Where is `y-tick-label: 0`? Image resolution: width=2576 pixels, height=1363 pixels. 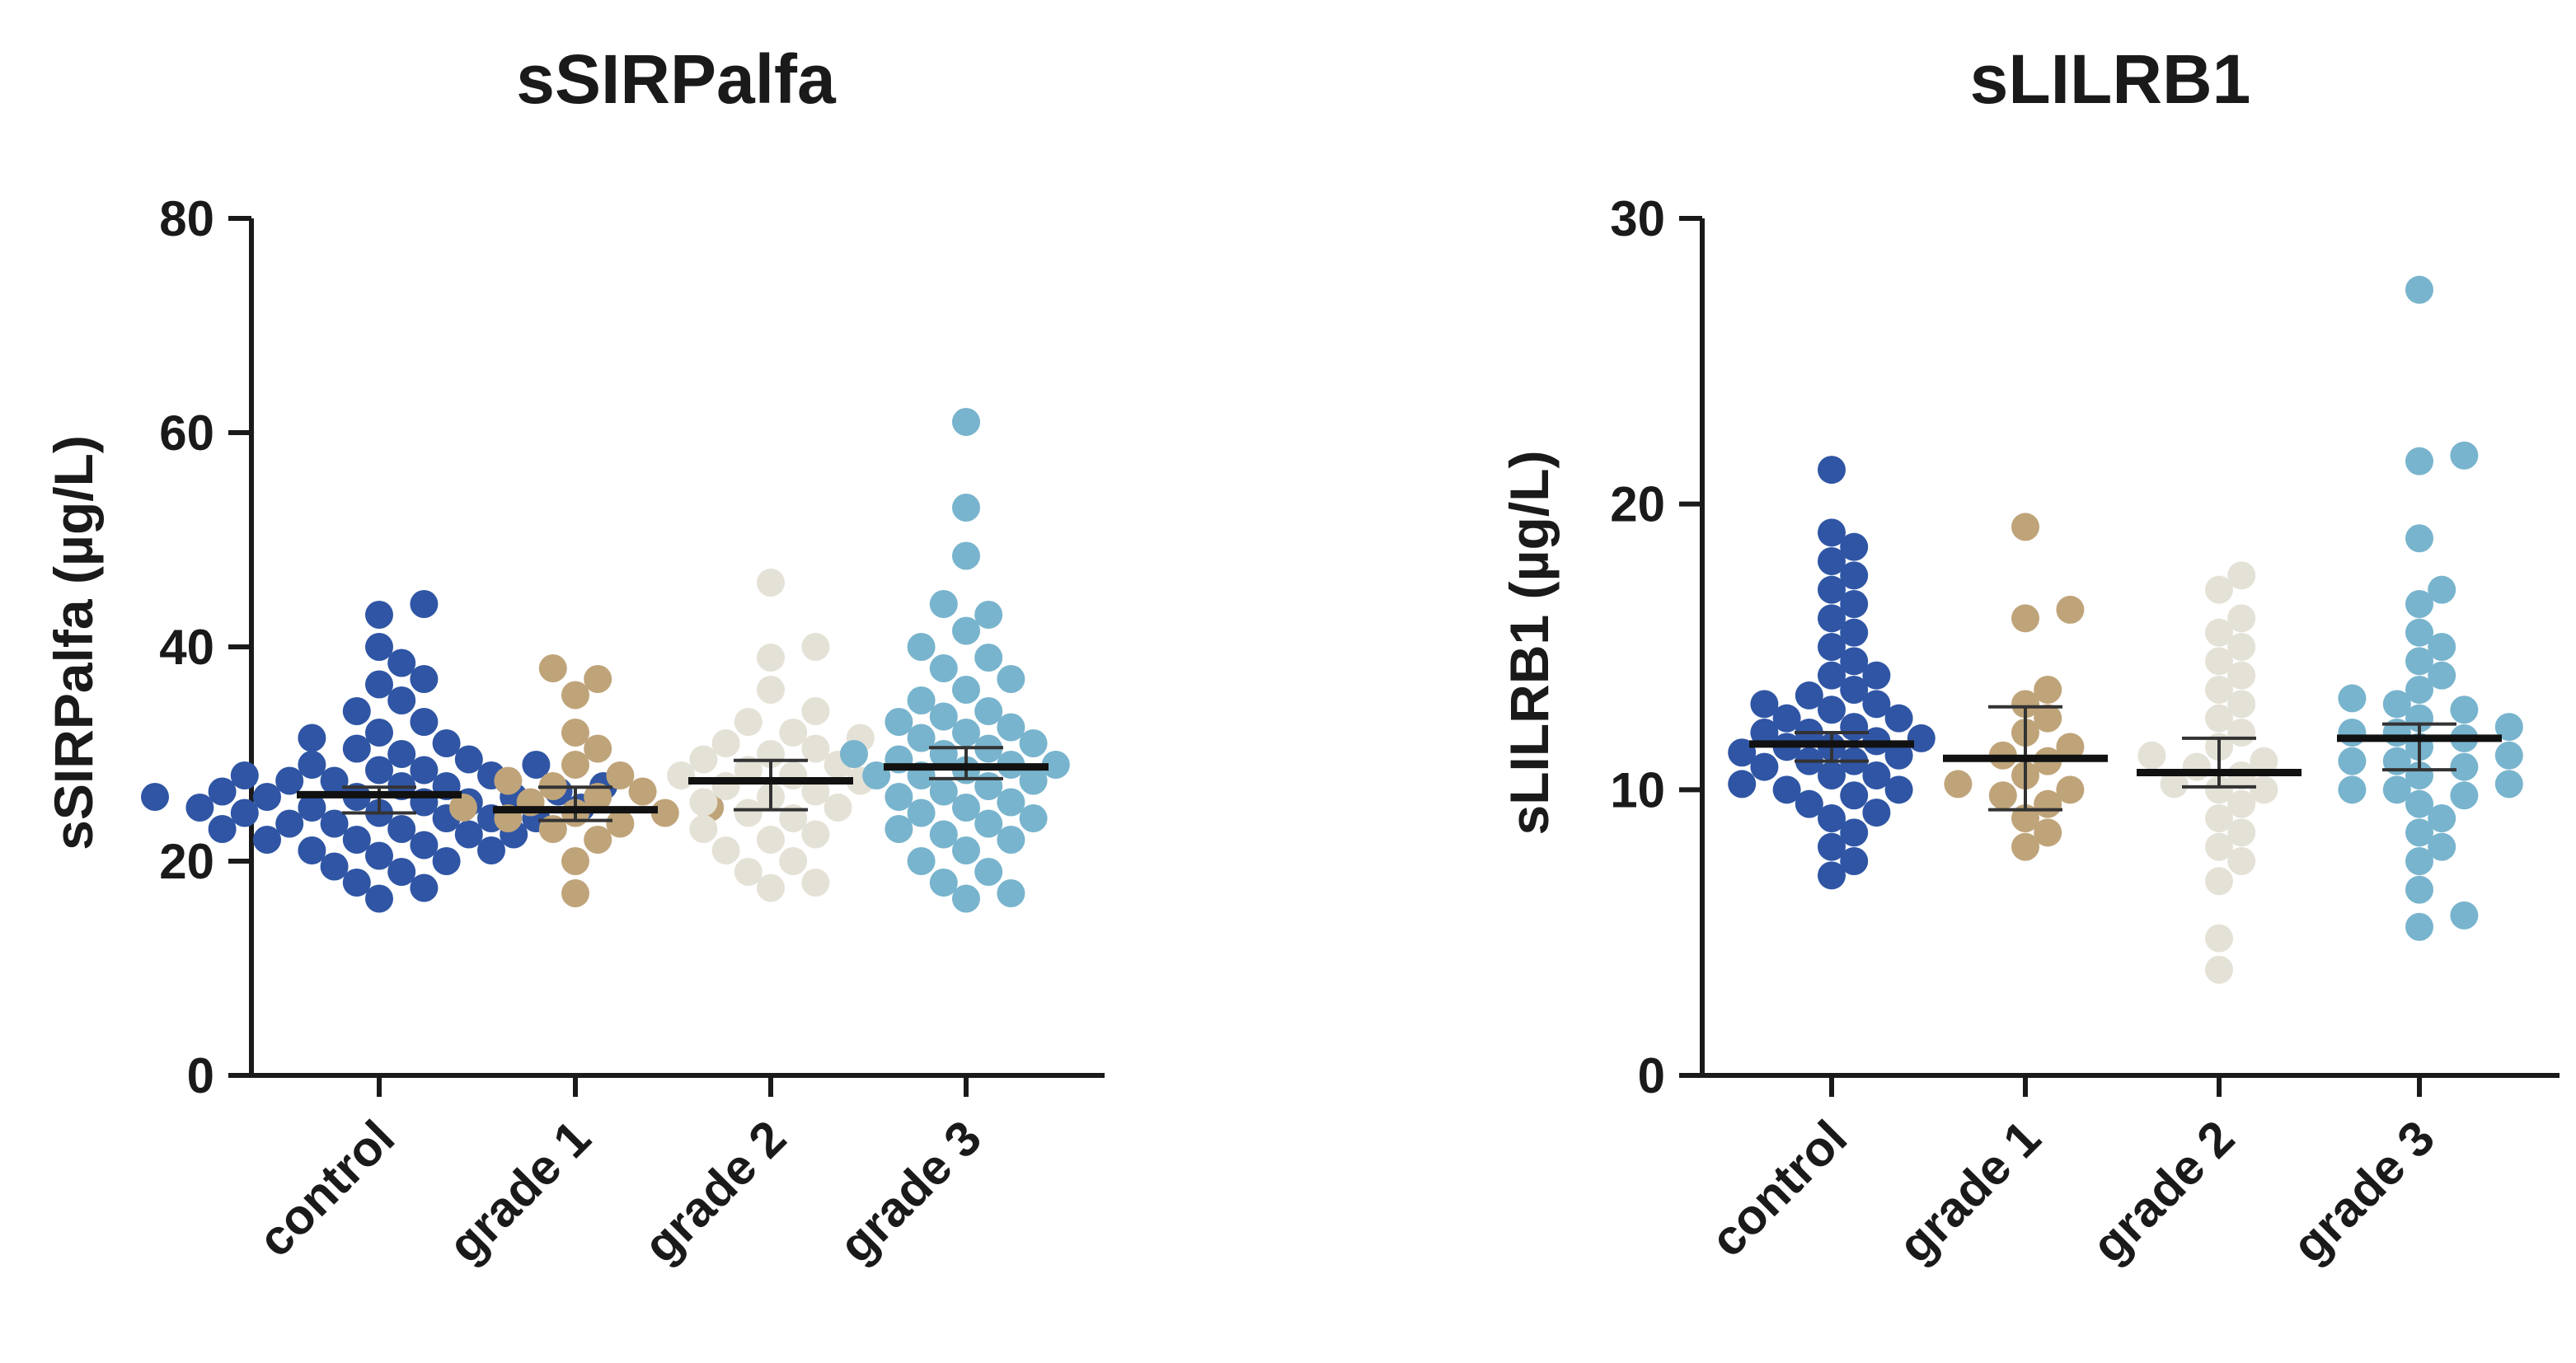 y-tick-label: 0 is located at coordinates (1652, 1075).